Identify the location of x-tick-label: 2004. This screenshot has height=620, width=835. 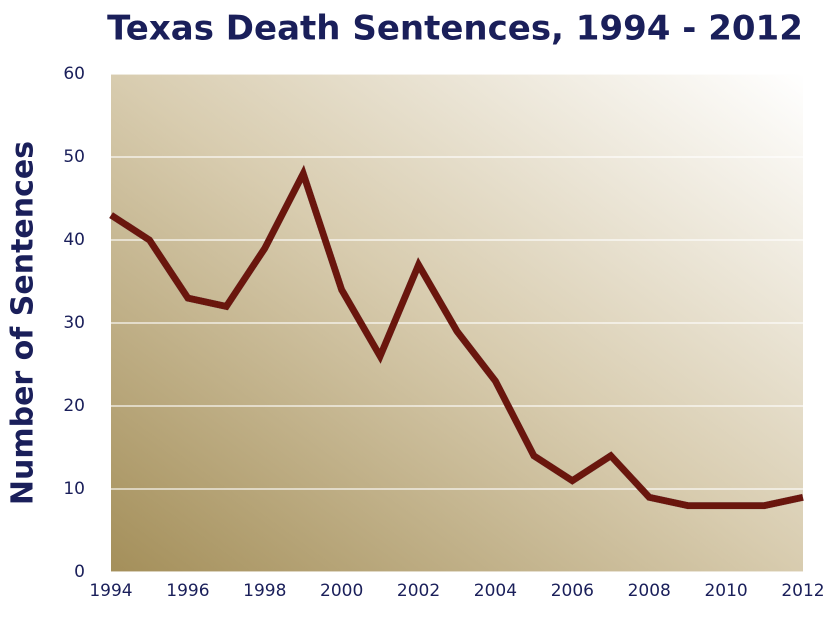
(495, 591).